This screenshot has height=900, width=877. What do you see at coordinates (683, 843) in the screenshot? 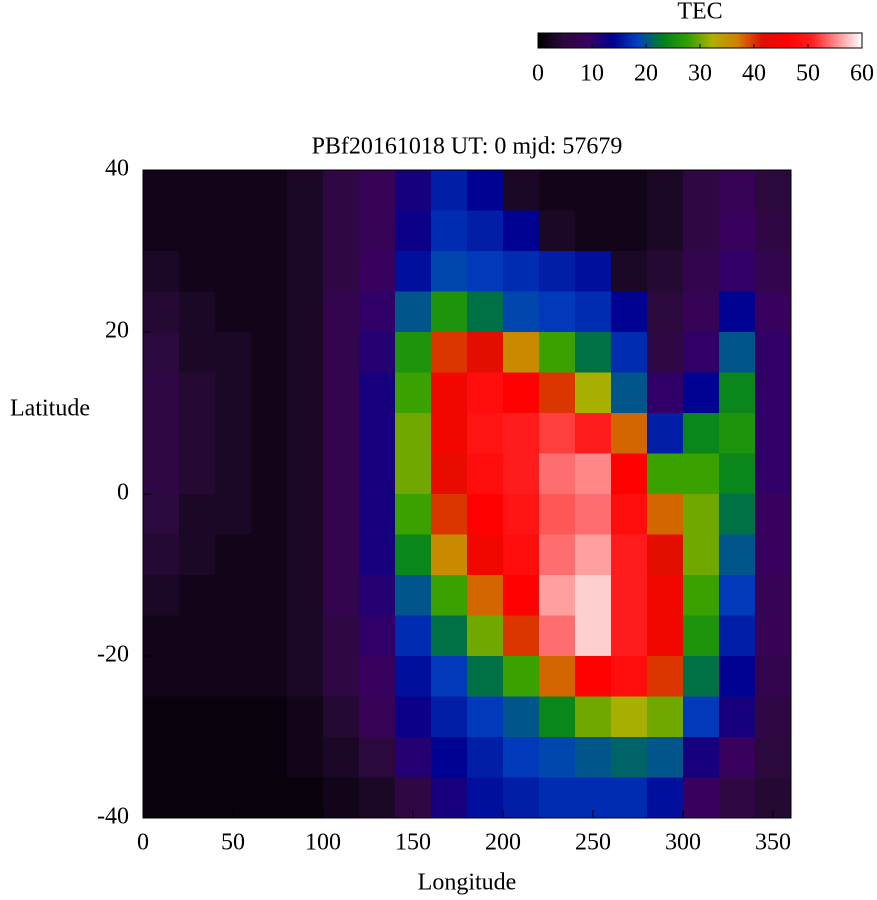
I see `x-tick-label: 300` at bounding box center [683, 843].